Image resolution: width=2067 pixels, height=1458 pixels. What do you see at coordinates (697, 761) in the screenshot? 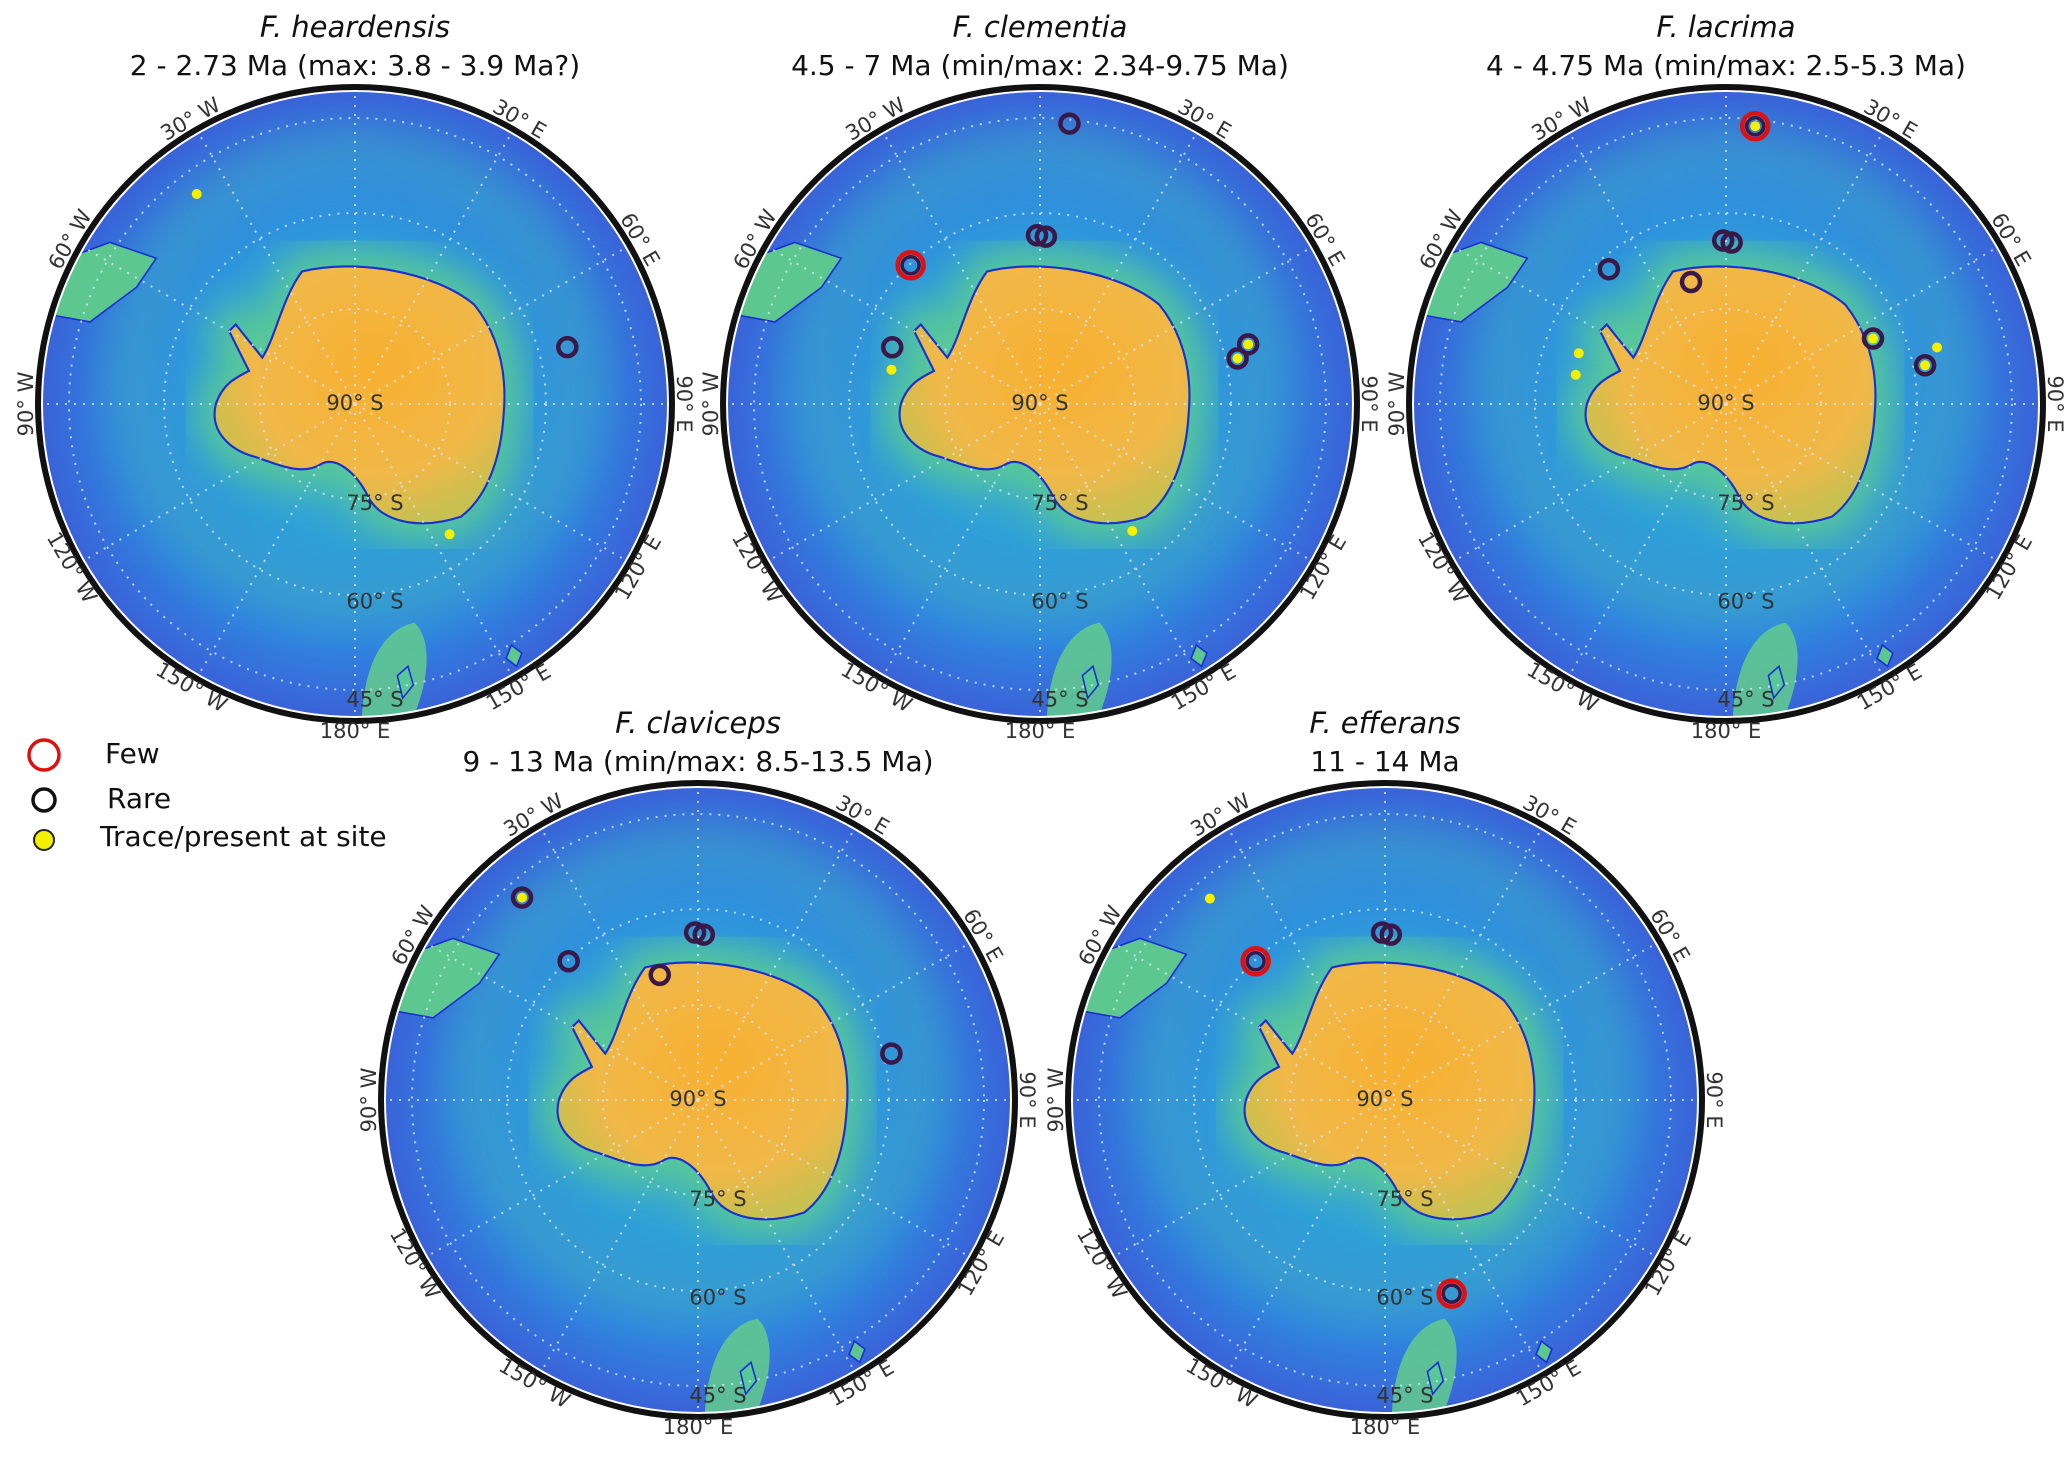
I see `age-range: 9 - 13 Ma (min/max: 8.5-13.5 Ma)` at bounding box center [697, 761].